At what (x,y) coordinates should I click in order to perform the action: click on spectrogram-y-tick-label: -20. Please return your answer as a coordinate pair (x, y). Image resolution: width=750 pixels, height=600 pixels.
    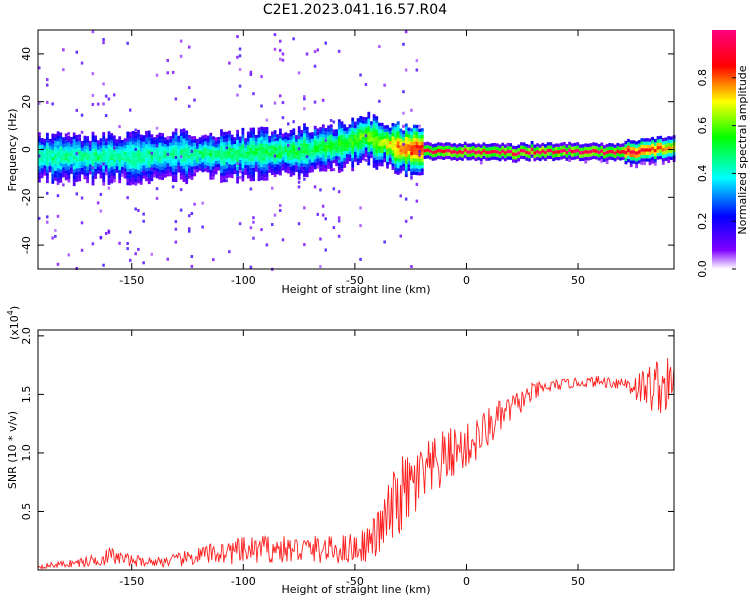
    Looking at the image, I should click on (26, 197).